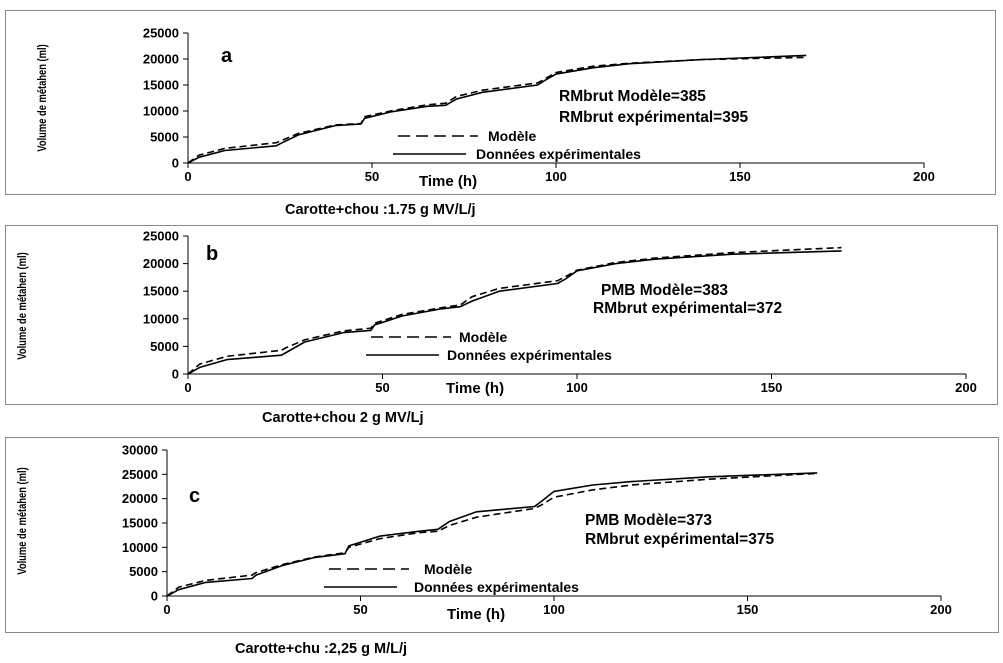  Describe the element at coordinates (161, 111) in the screenshot. I see `y-tick-label-a: 10000` at that location.